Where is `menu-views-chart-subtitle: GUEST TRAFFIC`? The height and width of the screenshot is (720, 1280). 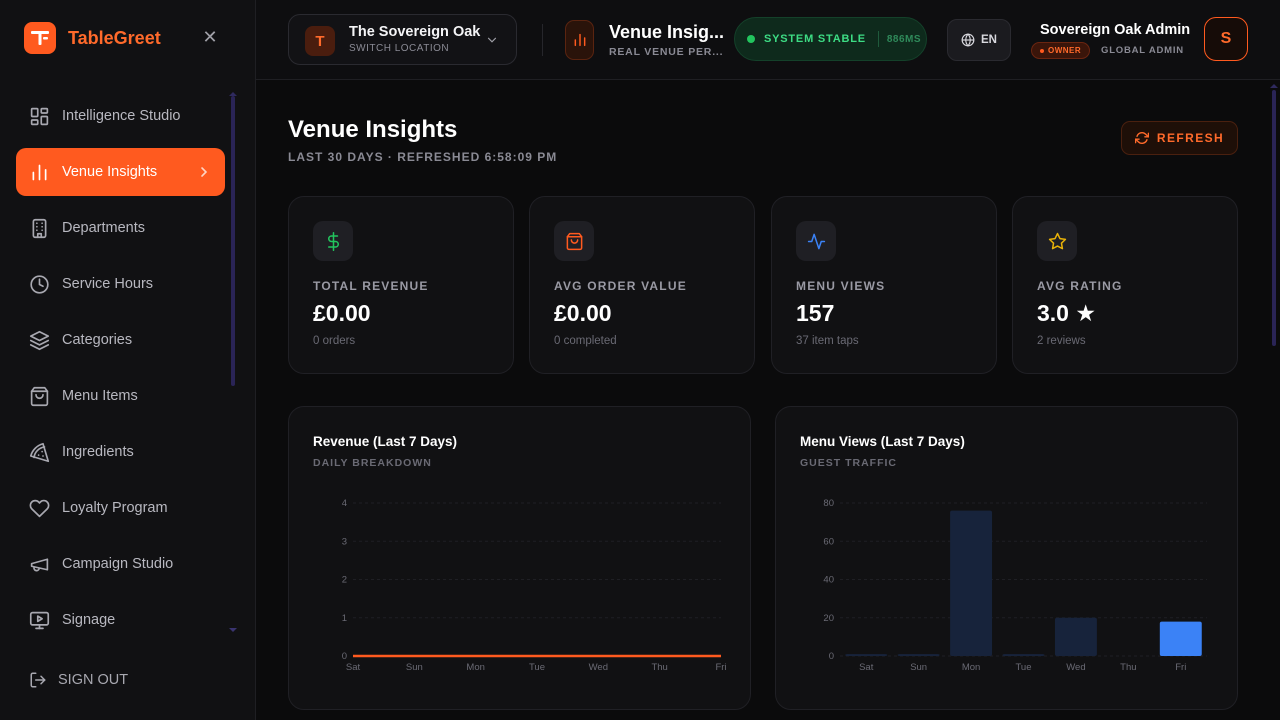 menu-views-chart-subtitle: GUEST TRAFFIC is located at coordinates (848, 463).